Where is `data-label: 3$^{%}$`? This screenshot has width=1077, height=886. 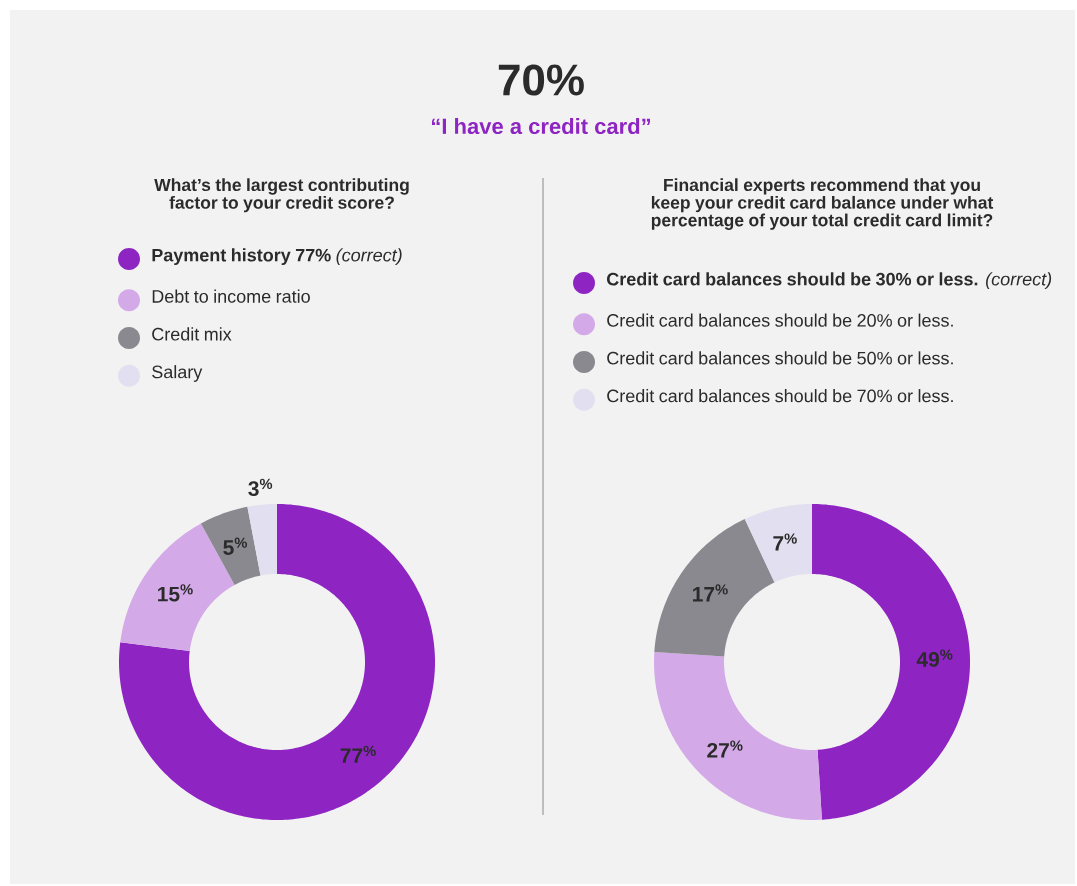 data-label: 3$^{%}$ is located at coordinates (260, 487).